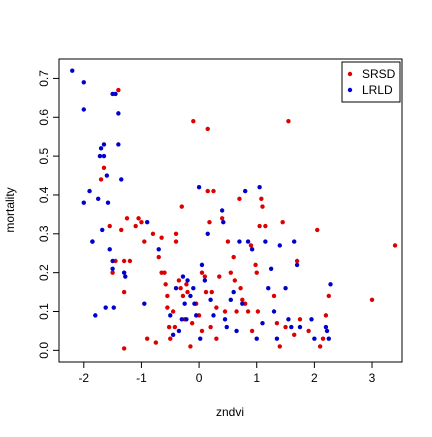 This screenshot has width=432, height=437. I want to click on x-tick-label: 0, so click(199, 378).